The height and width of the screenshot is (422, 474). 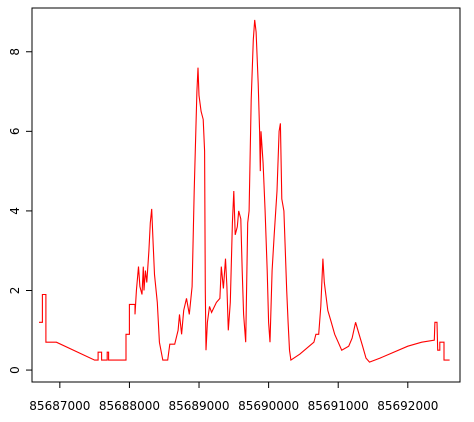 I want to click on x-tick-label: 85687000, so click(x=59, y=406).